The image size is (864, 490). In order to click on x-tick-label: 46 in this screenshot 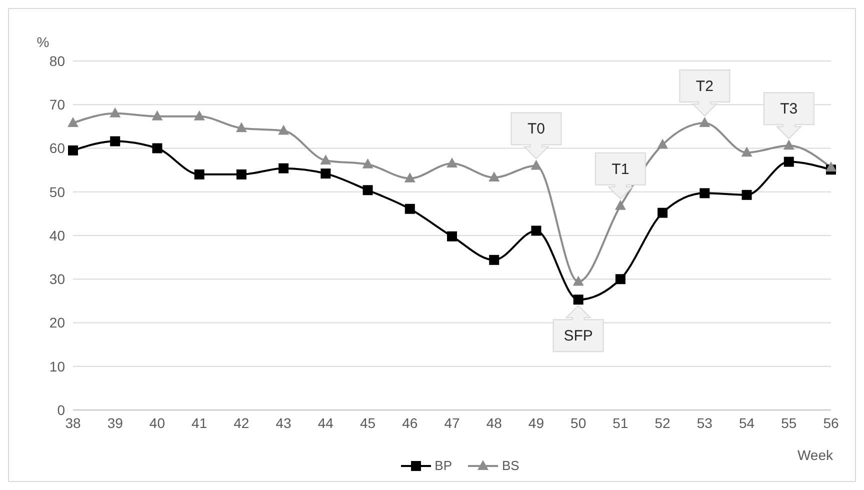, I will do `click(410, 422)`.